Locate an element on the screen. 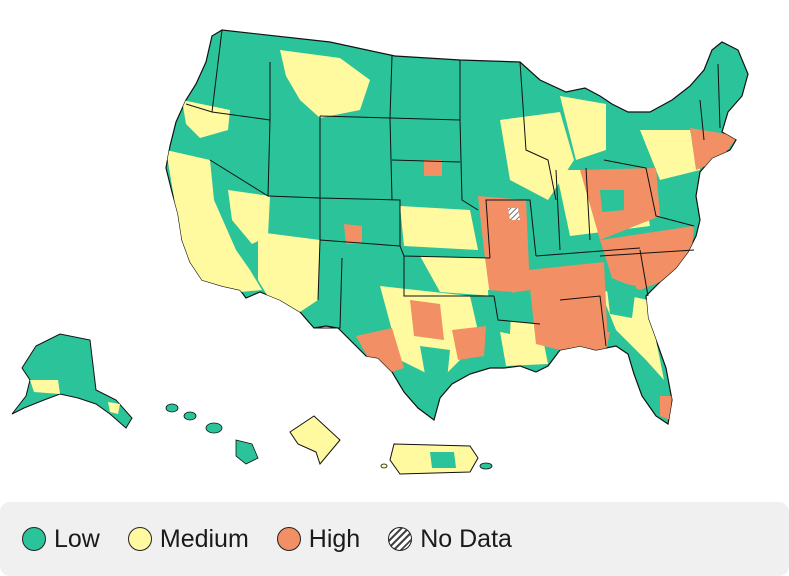 Image resolution: width=789 pixels, height=576 pixels. medium-region-oklahoma is located at coordinates (457, 276).